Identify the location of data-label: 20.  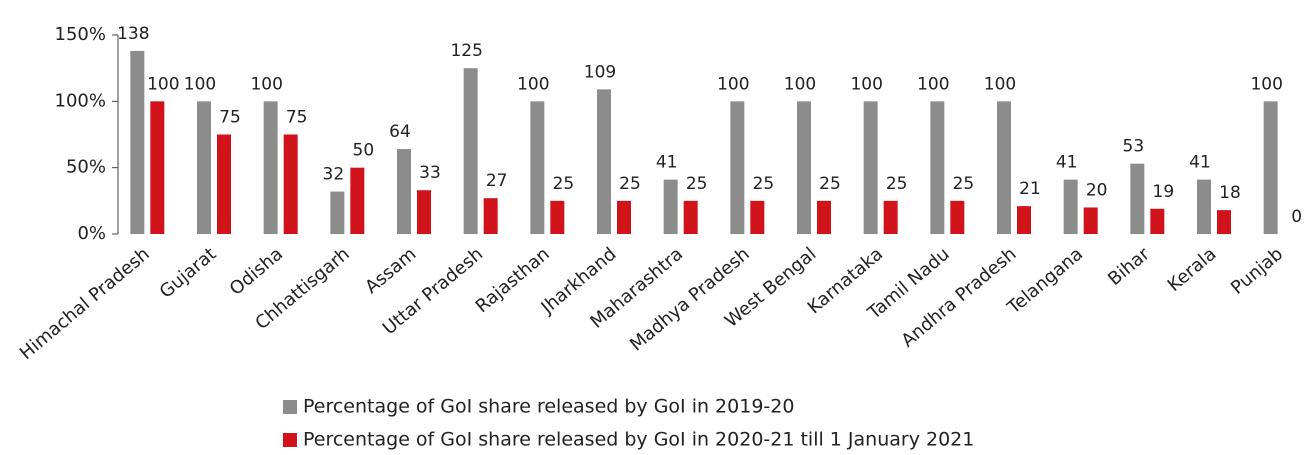
(1097, 190).